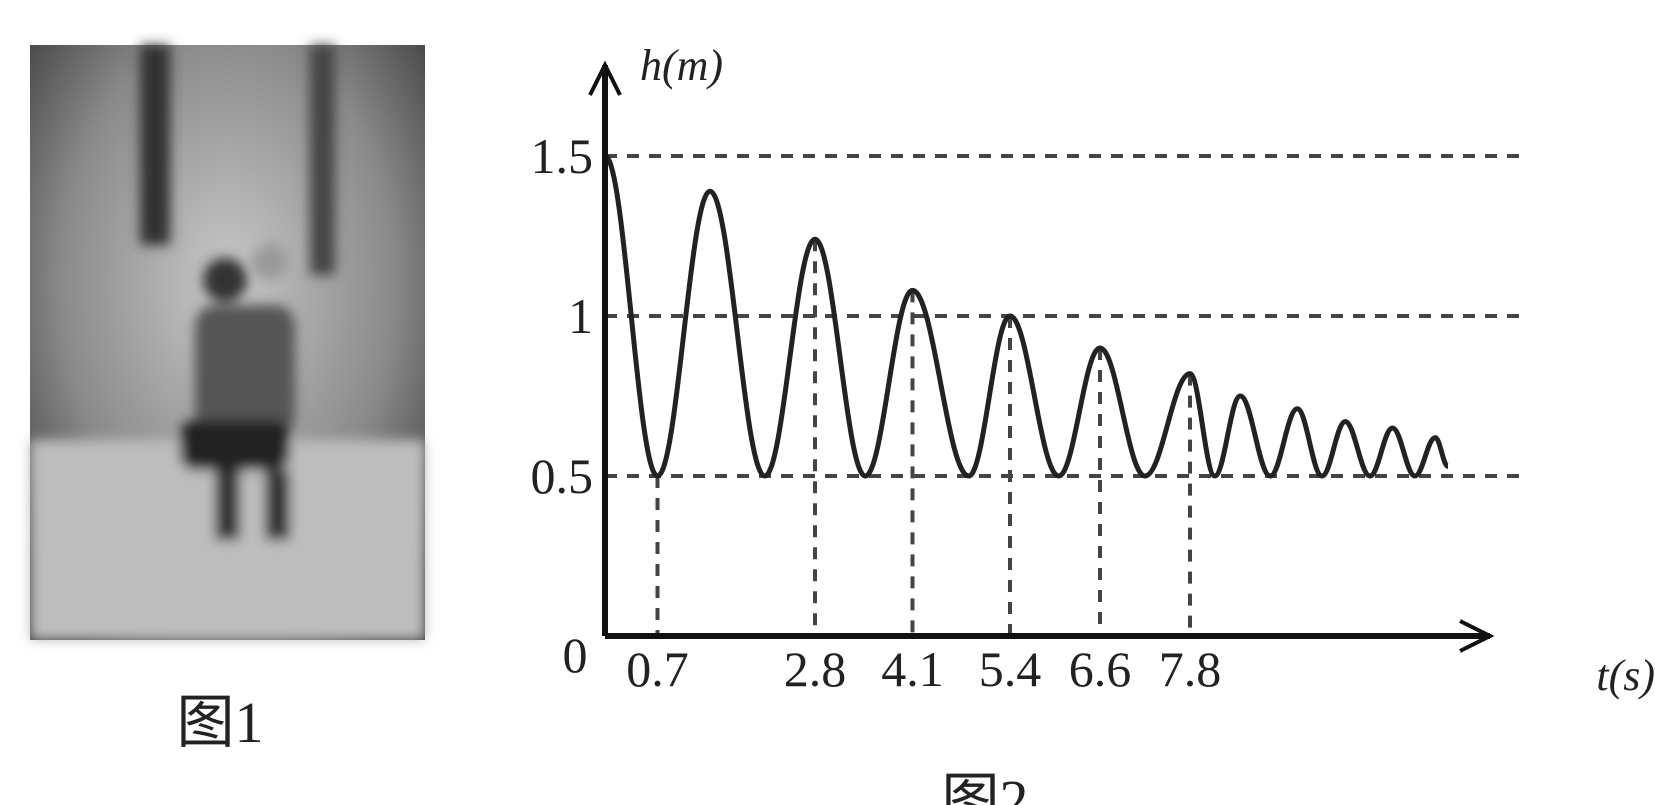  Describe the element at coordinates (605, 78) in the screenshot. I see `y-axis-arrow` at that location.